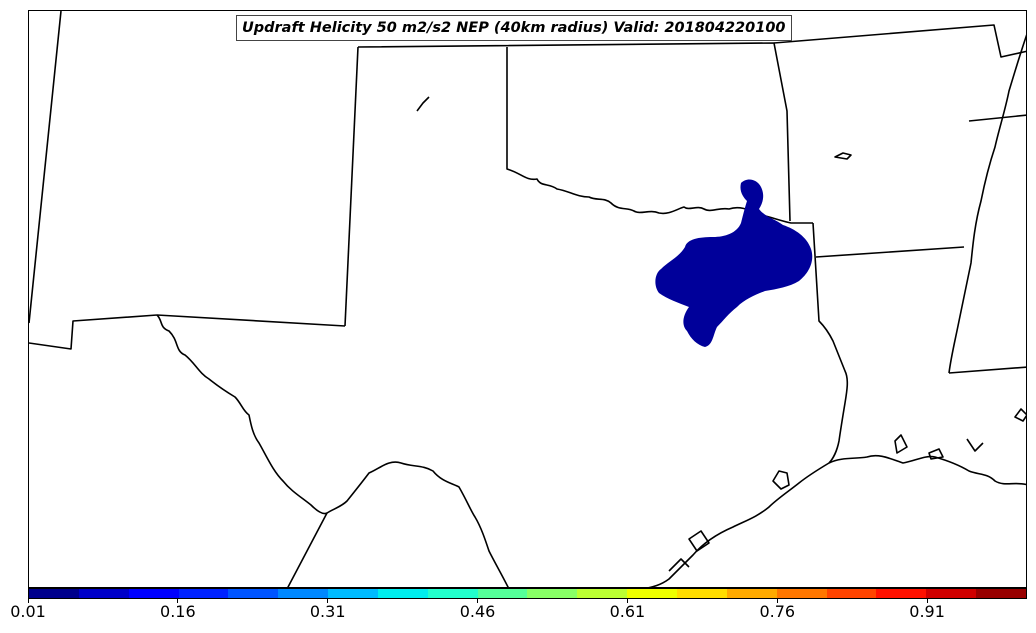 The image size is (1036, 633). I want to click on colorbar, so click(527, 593).